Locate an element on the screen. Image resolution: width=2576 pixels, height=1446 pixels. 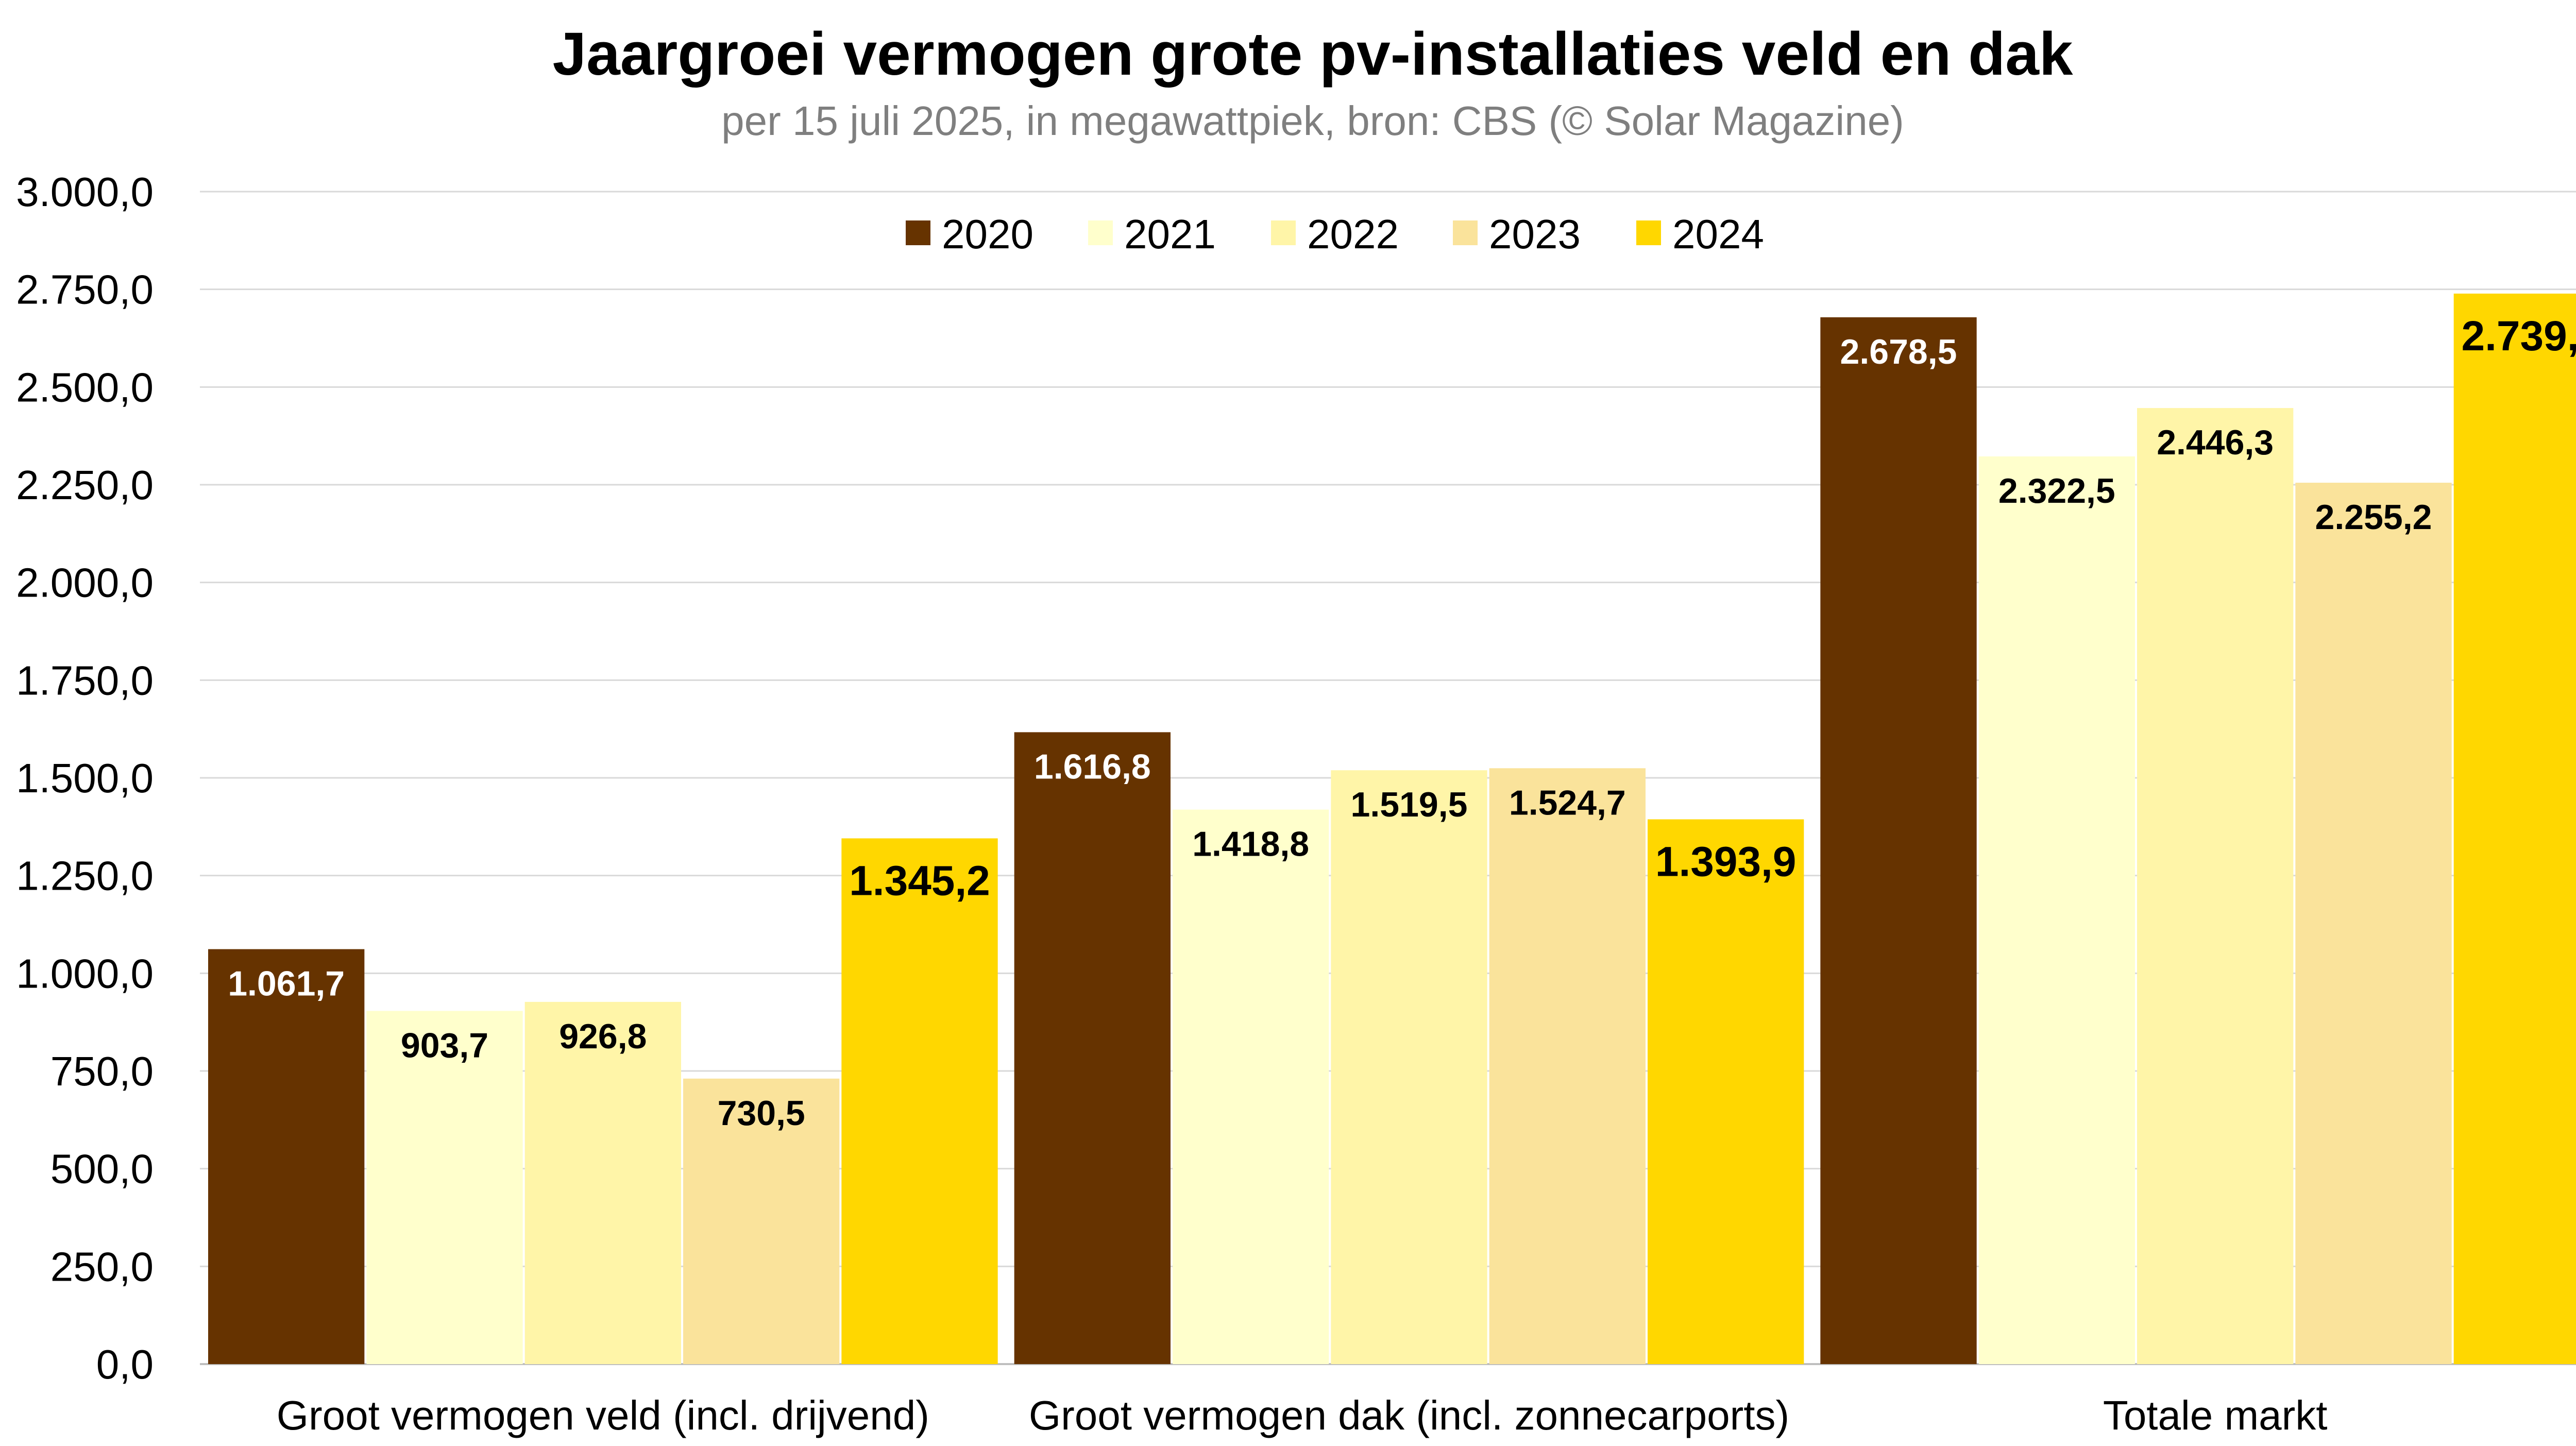
legend-item-2022: 2022 is located at coordinates (1335, 234).